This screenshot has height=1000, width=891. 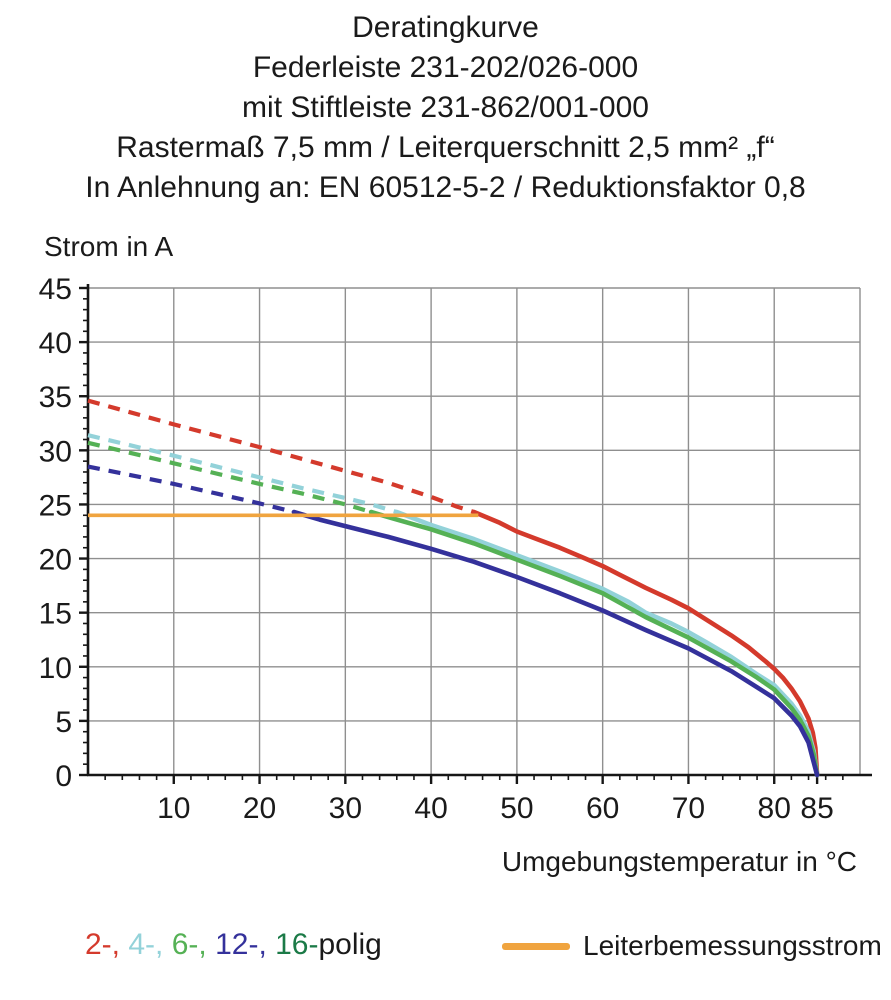 What do you see at coordinates (645, 643) in the screenshot?
I see `curve-2-polig-solid` at bounding box center [645, 643].